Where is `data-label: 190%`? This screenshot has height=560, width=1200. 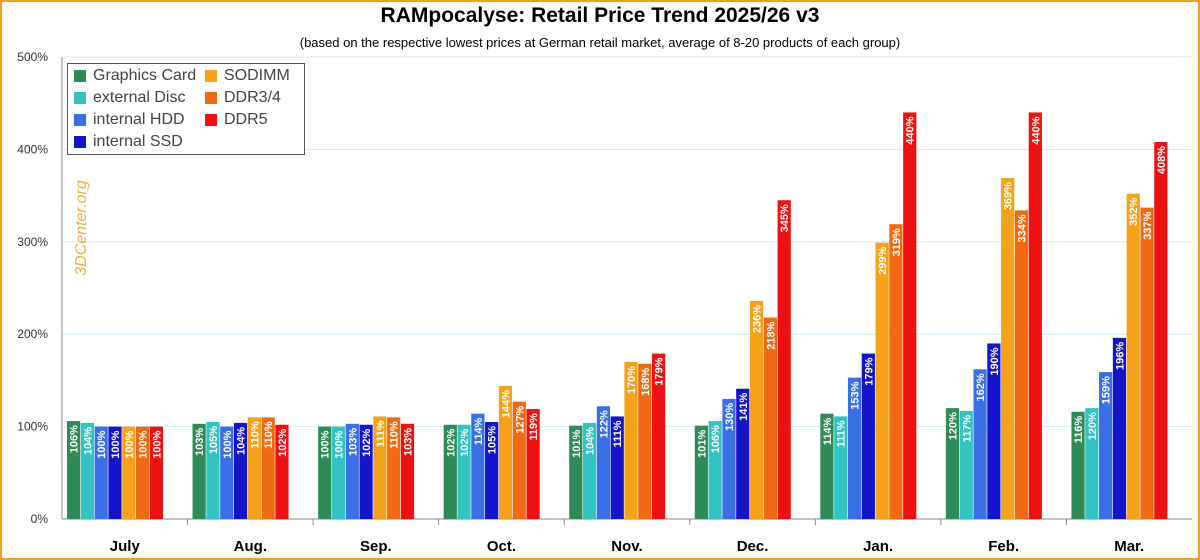 data-label: 190% is located at coordinates (995, 361).